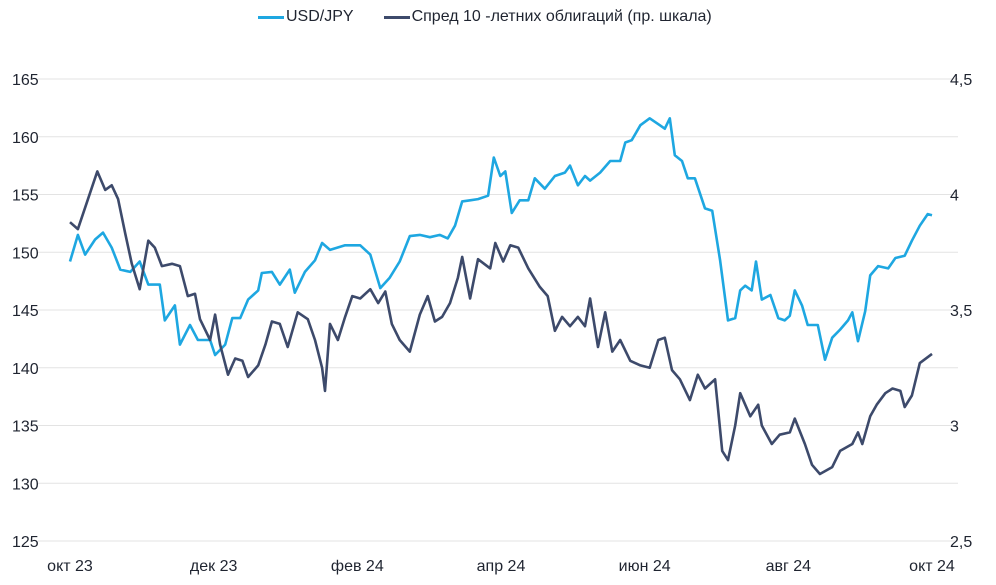 Image resolution: width=996 pixels, height=585 pixels. What do you see at coordinates (25, 369) in the screenshot?
I see `y-left-tick-label: 140` at bounding box center [25, 369].